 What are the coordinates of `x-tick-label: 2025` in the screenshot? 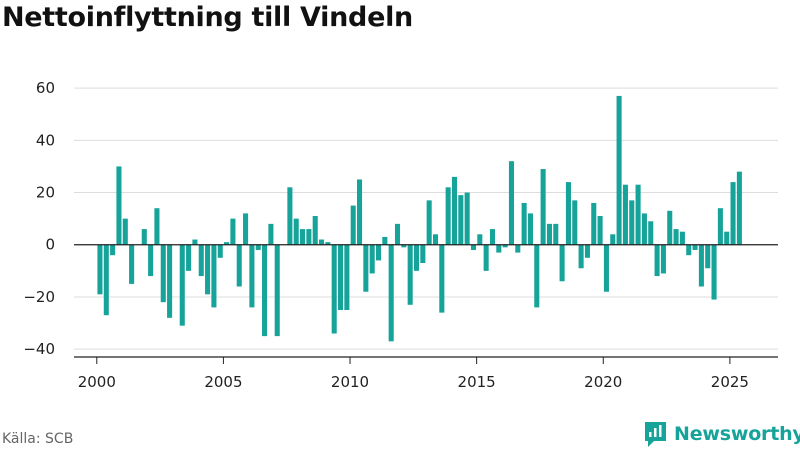 It's located at (730, 382).